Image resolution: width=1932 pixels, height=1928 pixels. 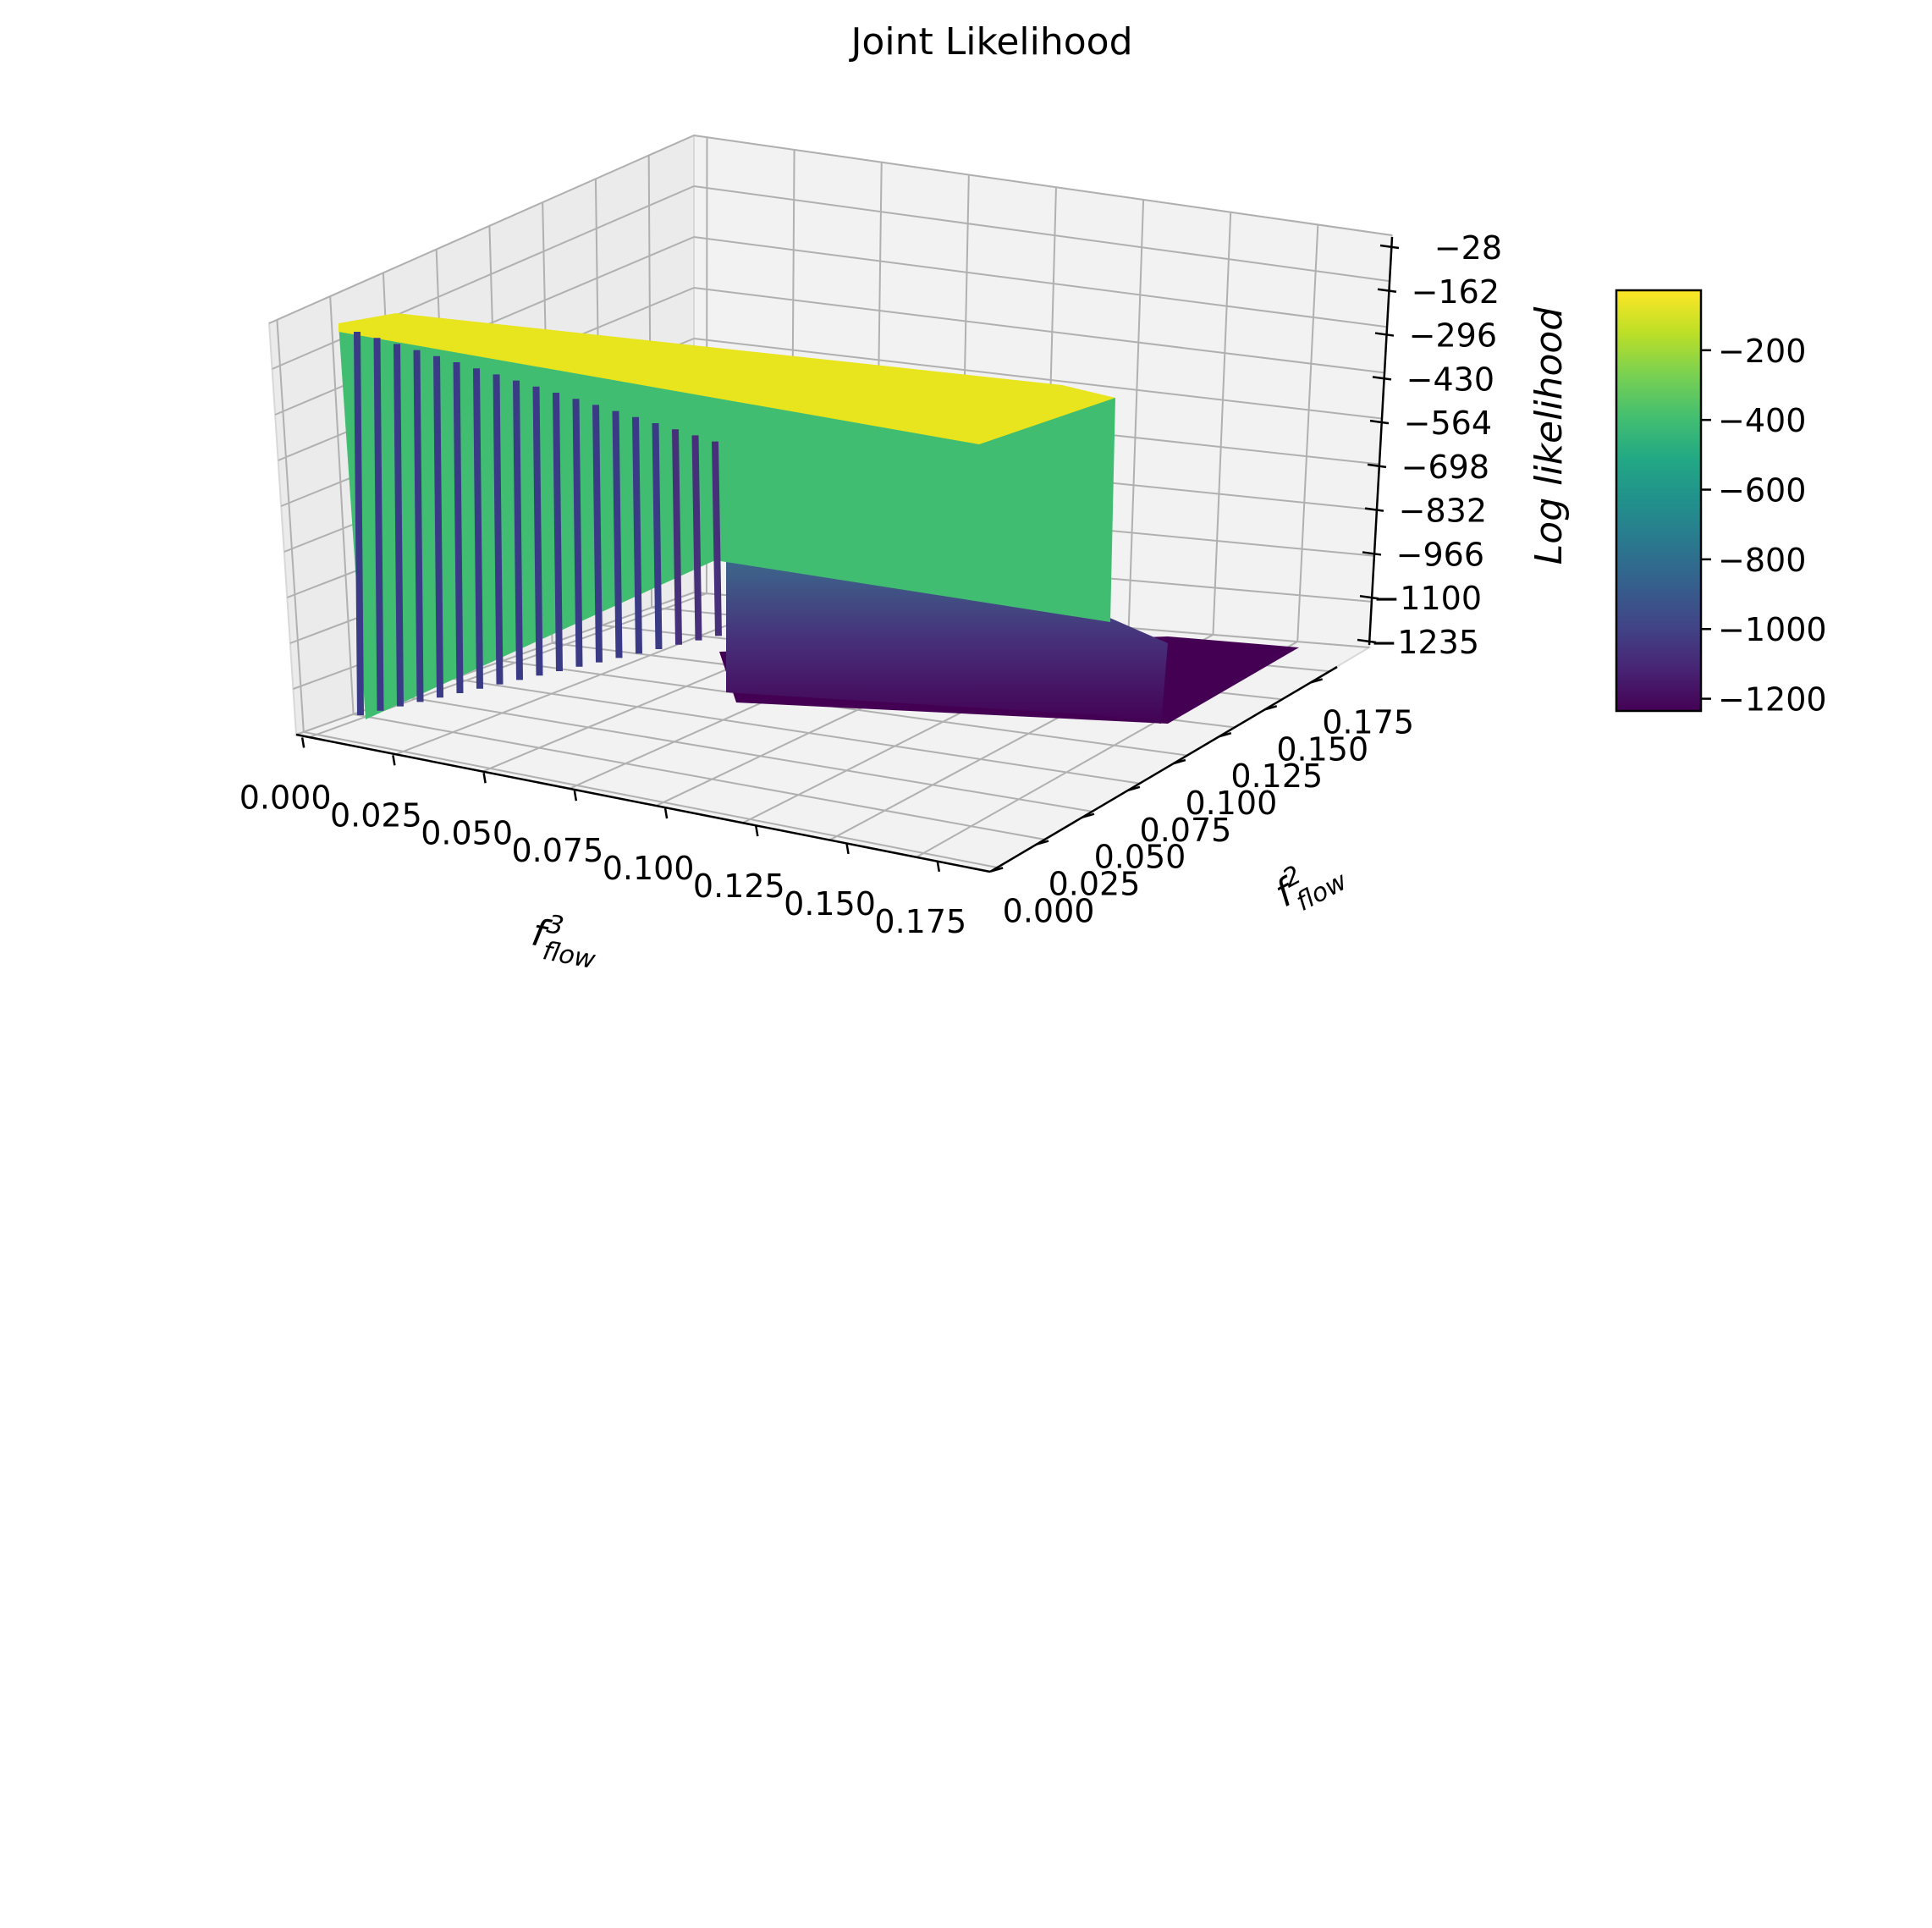 What do you see at coordinates (920, 921) in the screenshot?
I see `x-tick-label: 0.175` at bounding box center [920, 921].